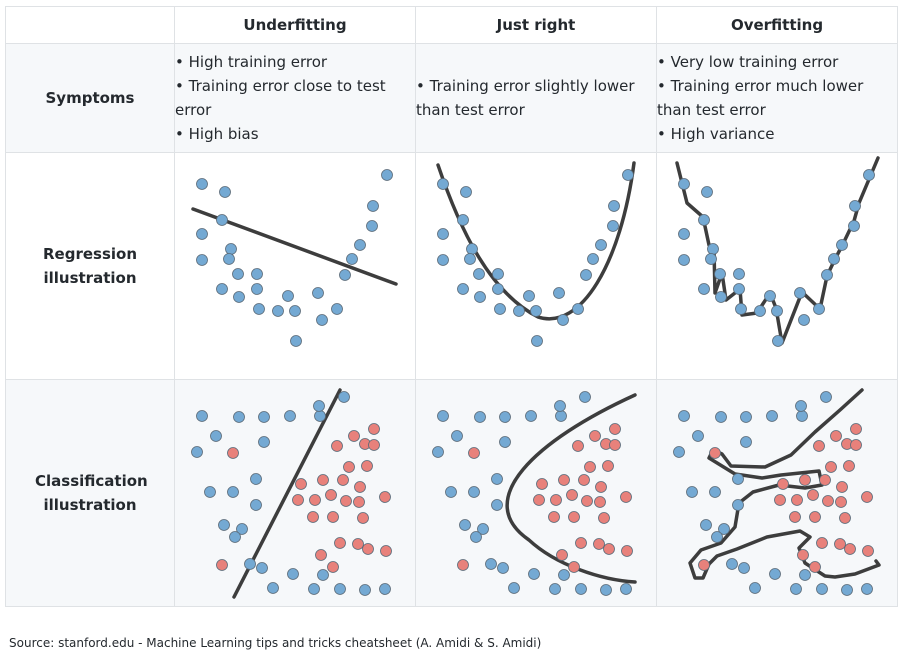 This screenshot has width=901, height=657. I want to click on regression-overfitting-cell, so click(777, 266).